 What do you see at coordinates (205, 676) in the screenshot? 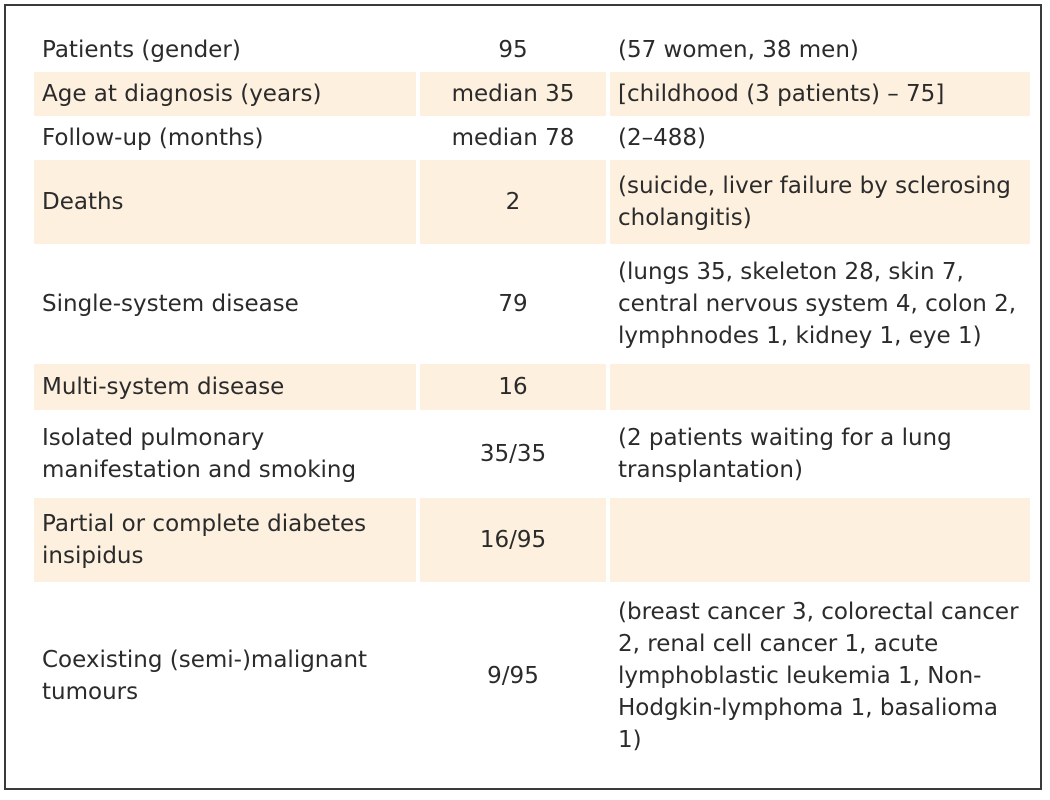
I see `row-label: Coexisting (semi-)malignant tumours` at bounding box center [205, 676].